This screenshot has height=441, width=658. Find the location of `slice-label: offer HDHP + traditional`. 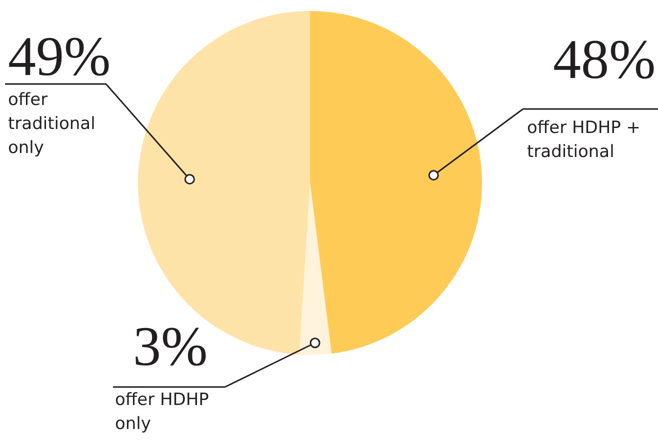

slice-label: offer HDHP + traditional is located at coordinates (584, 140).